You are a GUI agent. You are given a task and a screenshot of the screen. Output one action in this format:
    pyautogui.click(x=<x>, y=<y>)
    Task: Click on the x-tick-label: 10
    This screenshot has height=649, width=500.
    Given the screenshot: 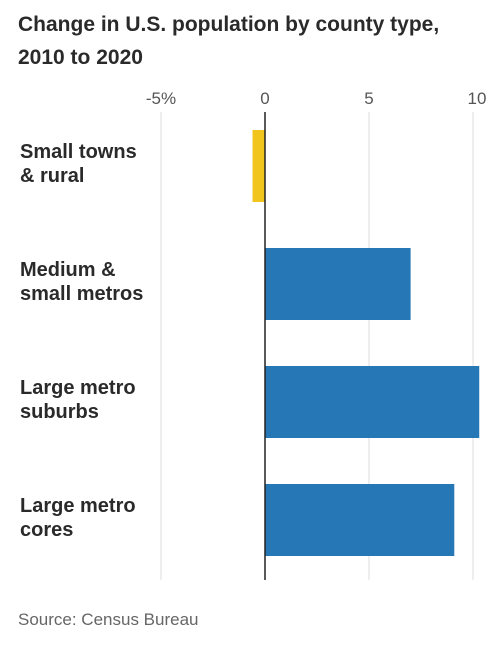 What is the action you would take?
    pyautogui.click(x=477, y=98)
    